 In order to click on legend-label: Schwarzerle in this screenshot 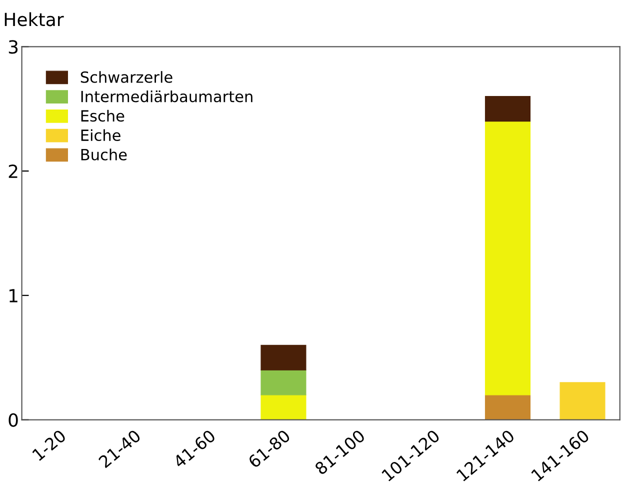, I will do `click(126, 77)`.